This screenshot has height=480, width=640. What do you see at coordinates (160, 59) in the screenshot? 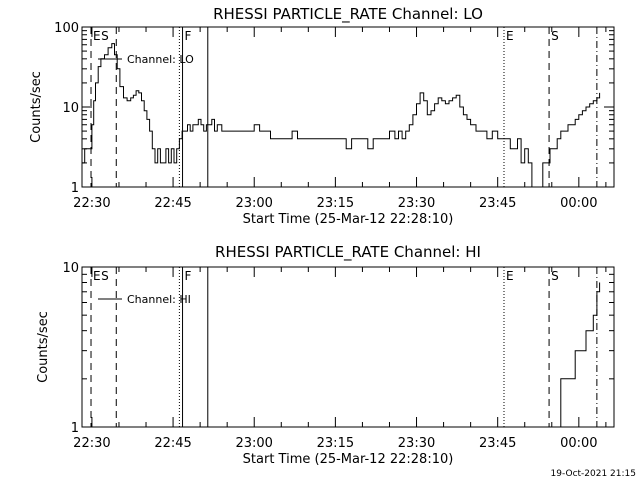
I see `legend-label: Channel: LO` at bounding box center [160, 59].